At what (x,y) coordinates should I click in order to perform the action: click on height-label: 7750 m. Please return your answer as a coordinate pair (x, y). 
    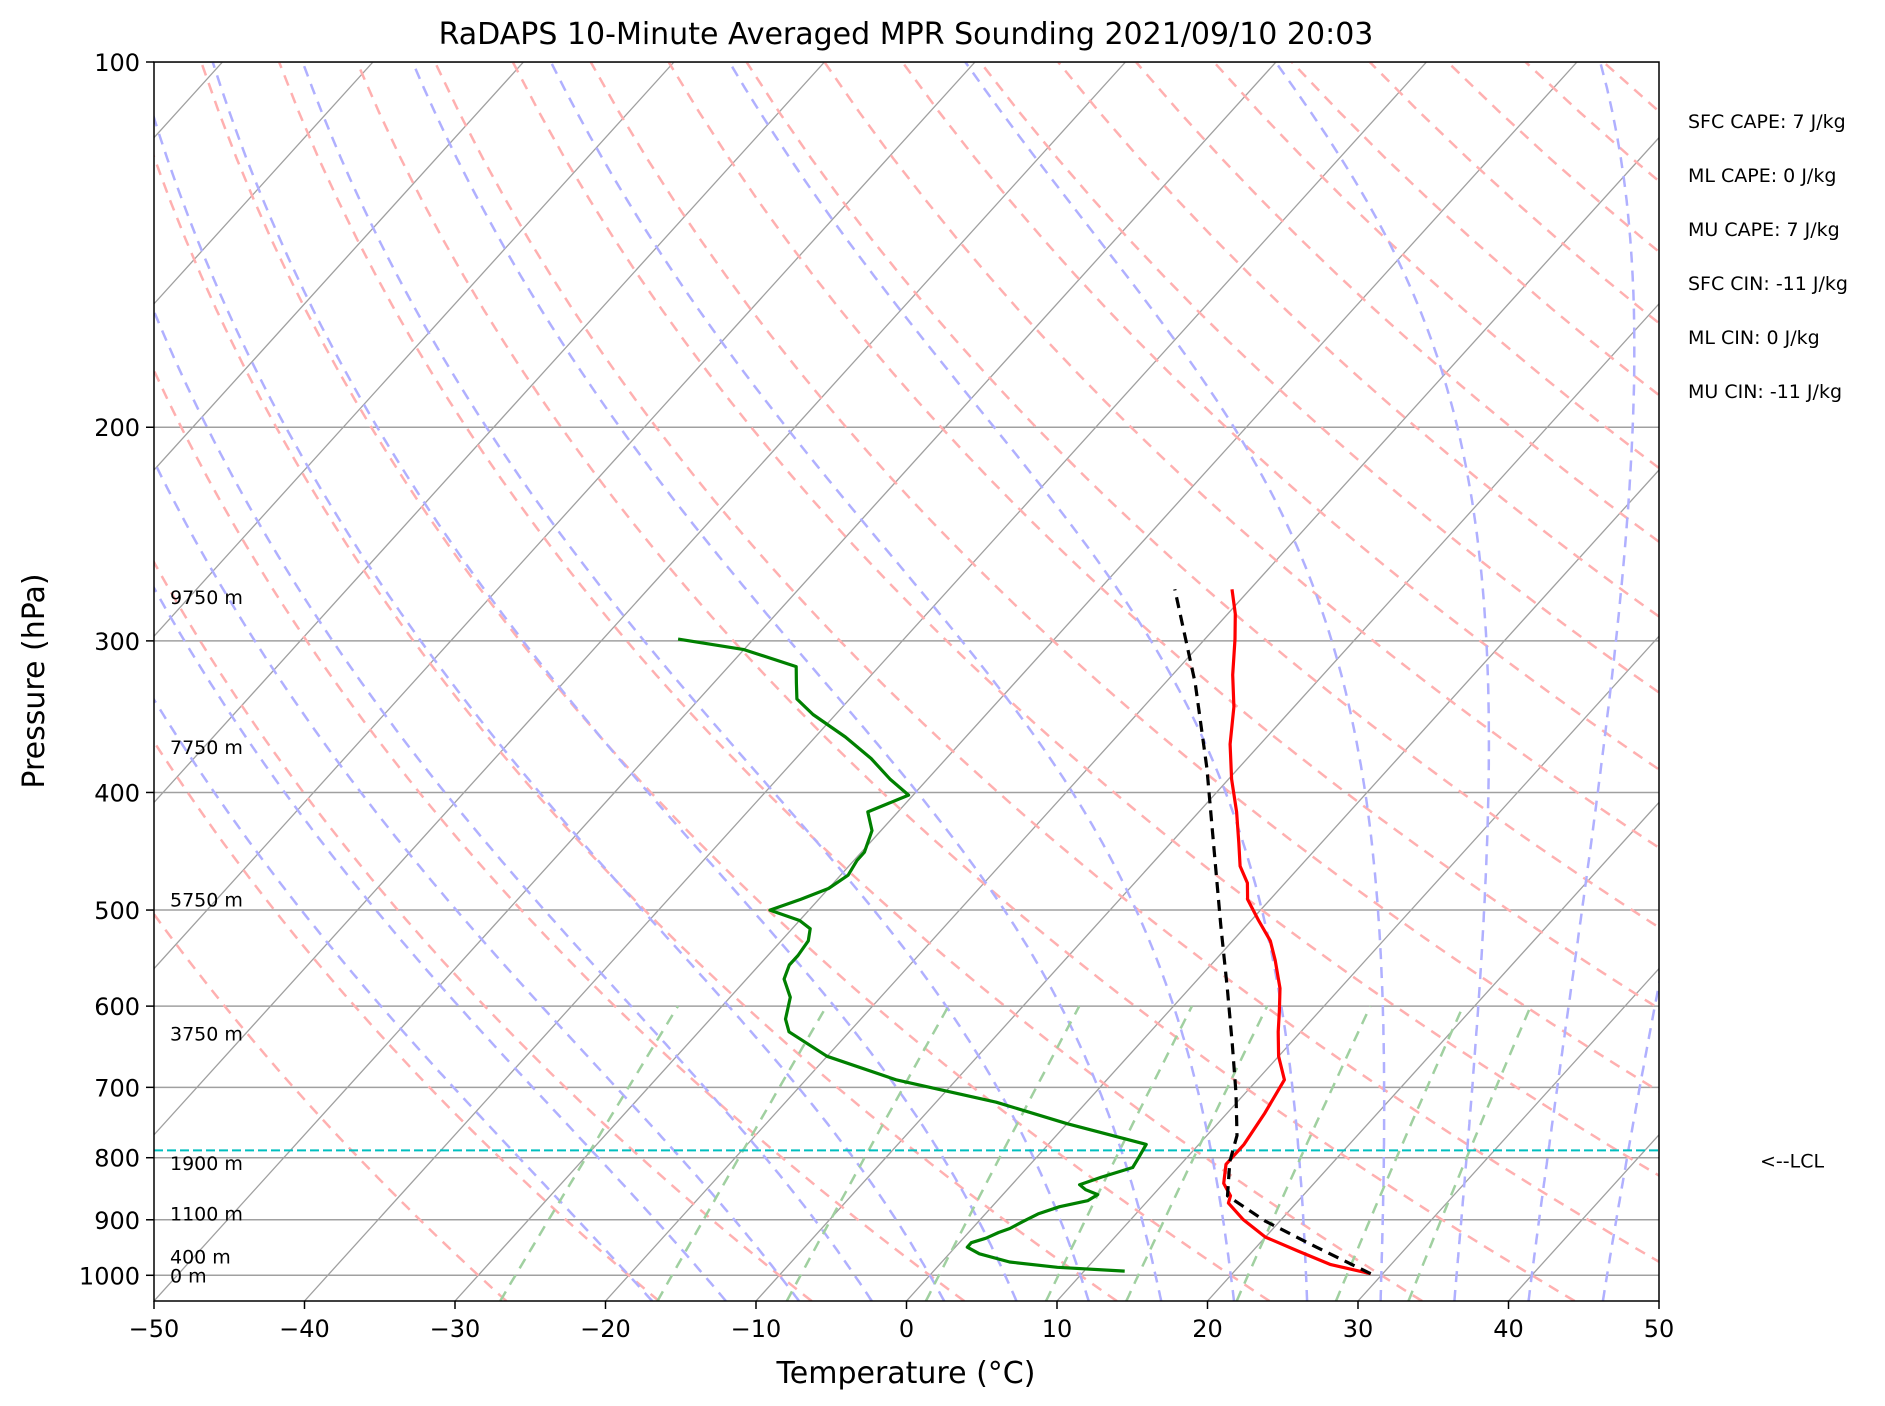
    Looking at the image, I should click on (206, 748).